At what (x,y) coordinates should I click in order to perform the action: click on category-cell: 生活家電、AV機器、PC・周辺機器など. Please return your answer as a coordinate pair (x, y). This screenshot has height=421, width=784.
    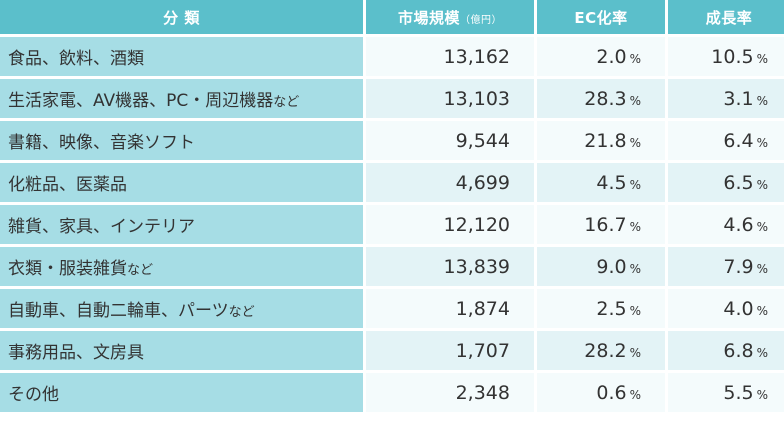
    Looking at the image, I should click on (181, 98).